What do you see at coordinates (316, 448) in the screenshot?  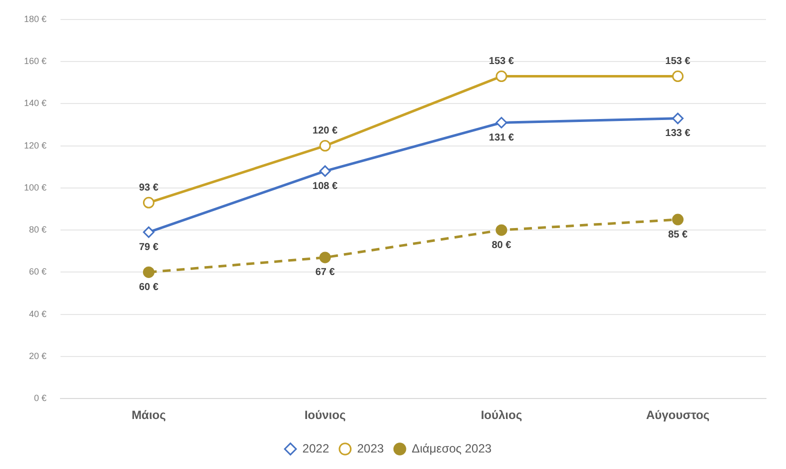 I see `legend-label: 2022` at bounding box center [316, 448].